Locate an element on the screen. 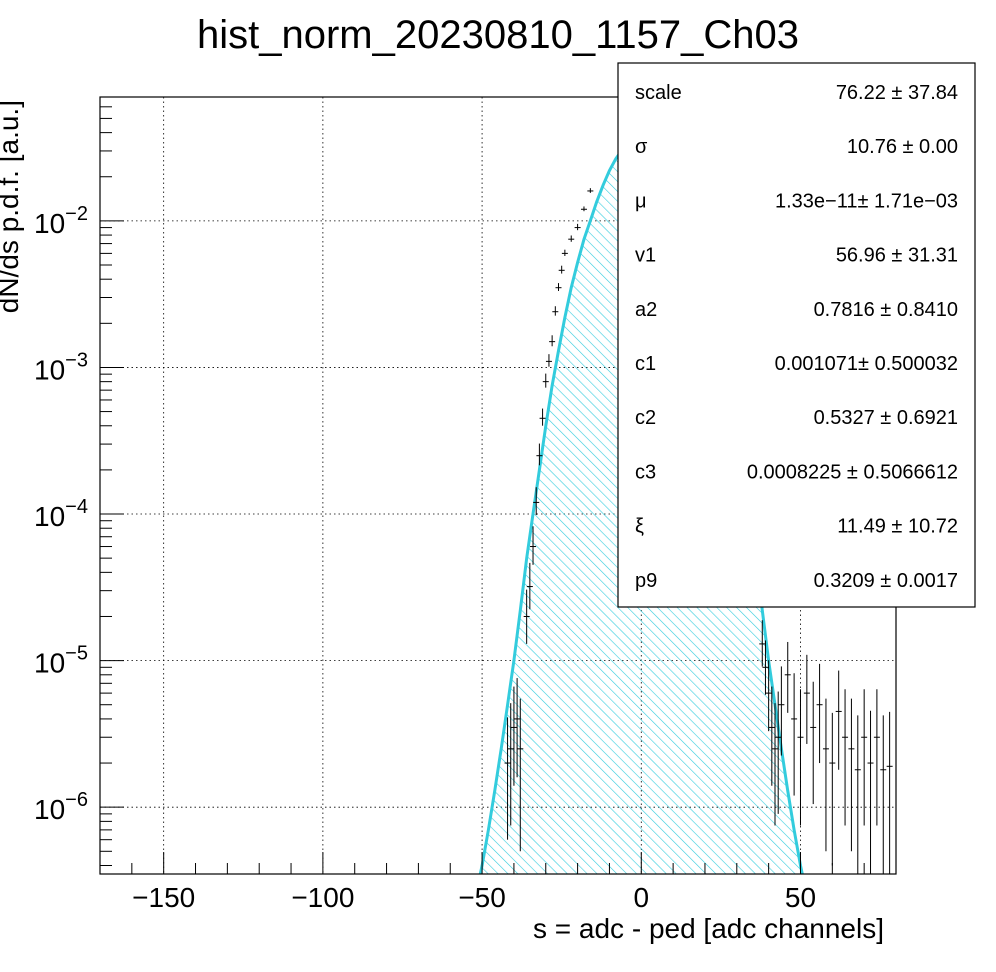 This screenshot has width=996, height=972. stats-param-value: 76.22 ± 37.84 is located at coordinates (897, 93).